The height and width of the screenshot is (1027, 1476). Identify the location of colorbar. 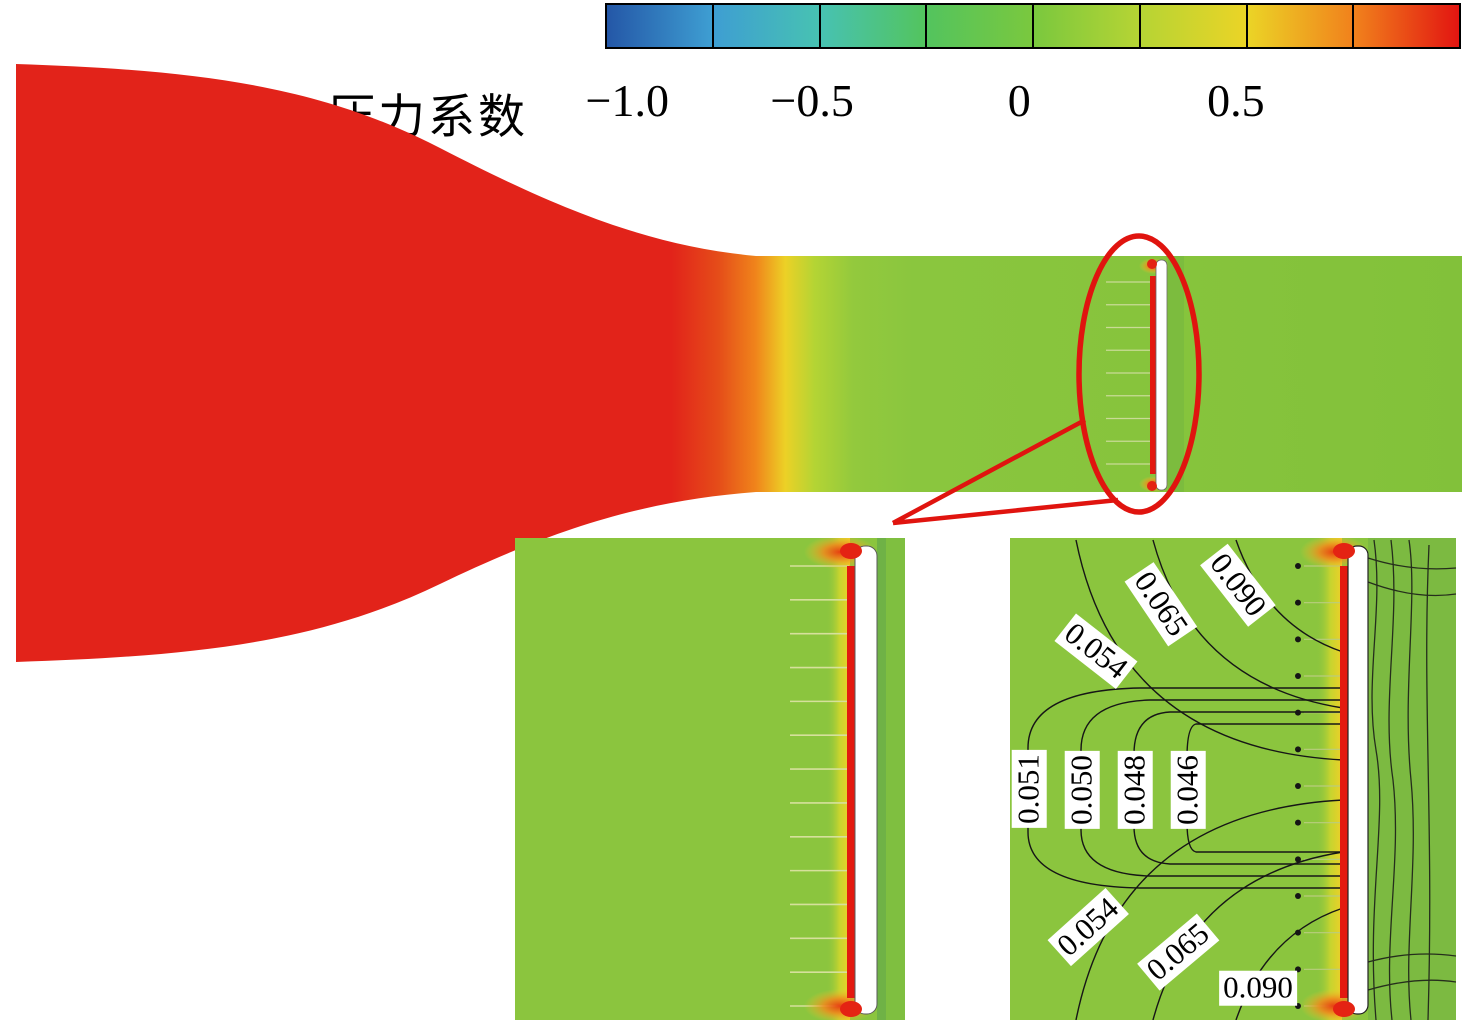
(1033, 26).